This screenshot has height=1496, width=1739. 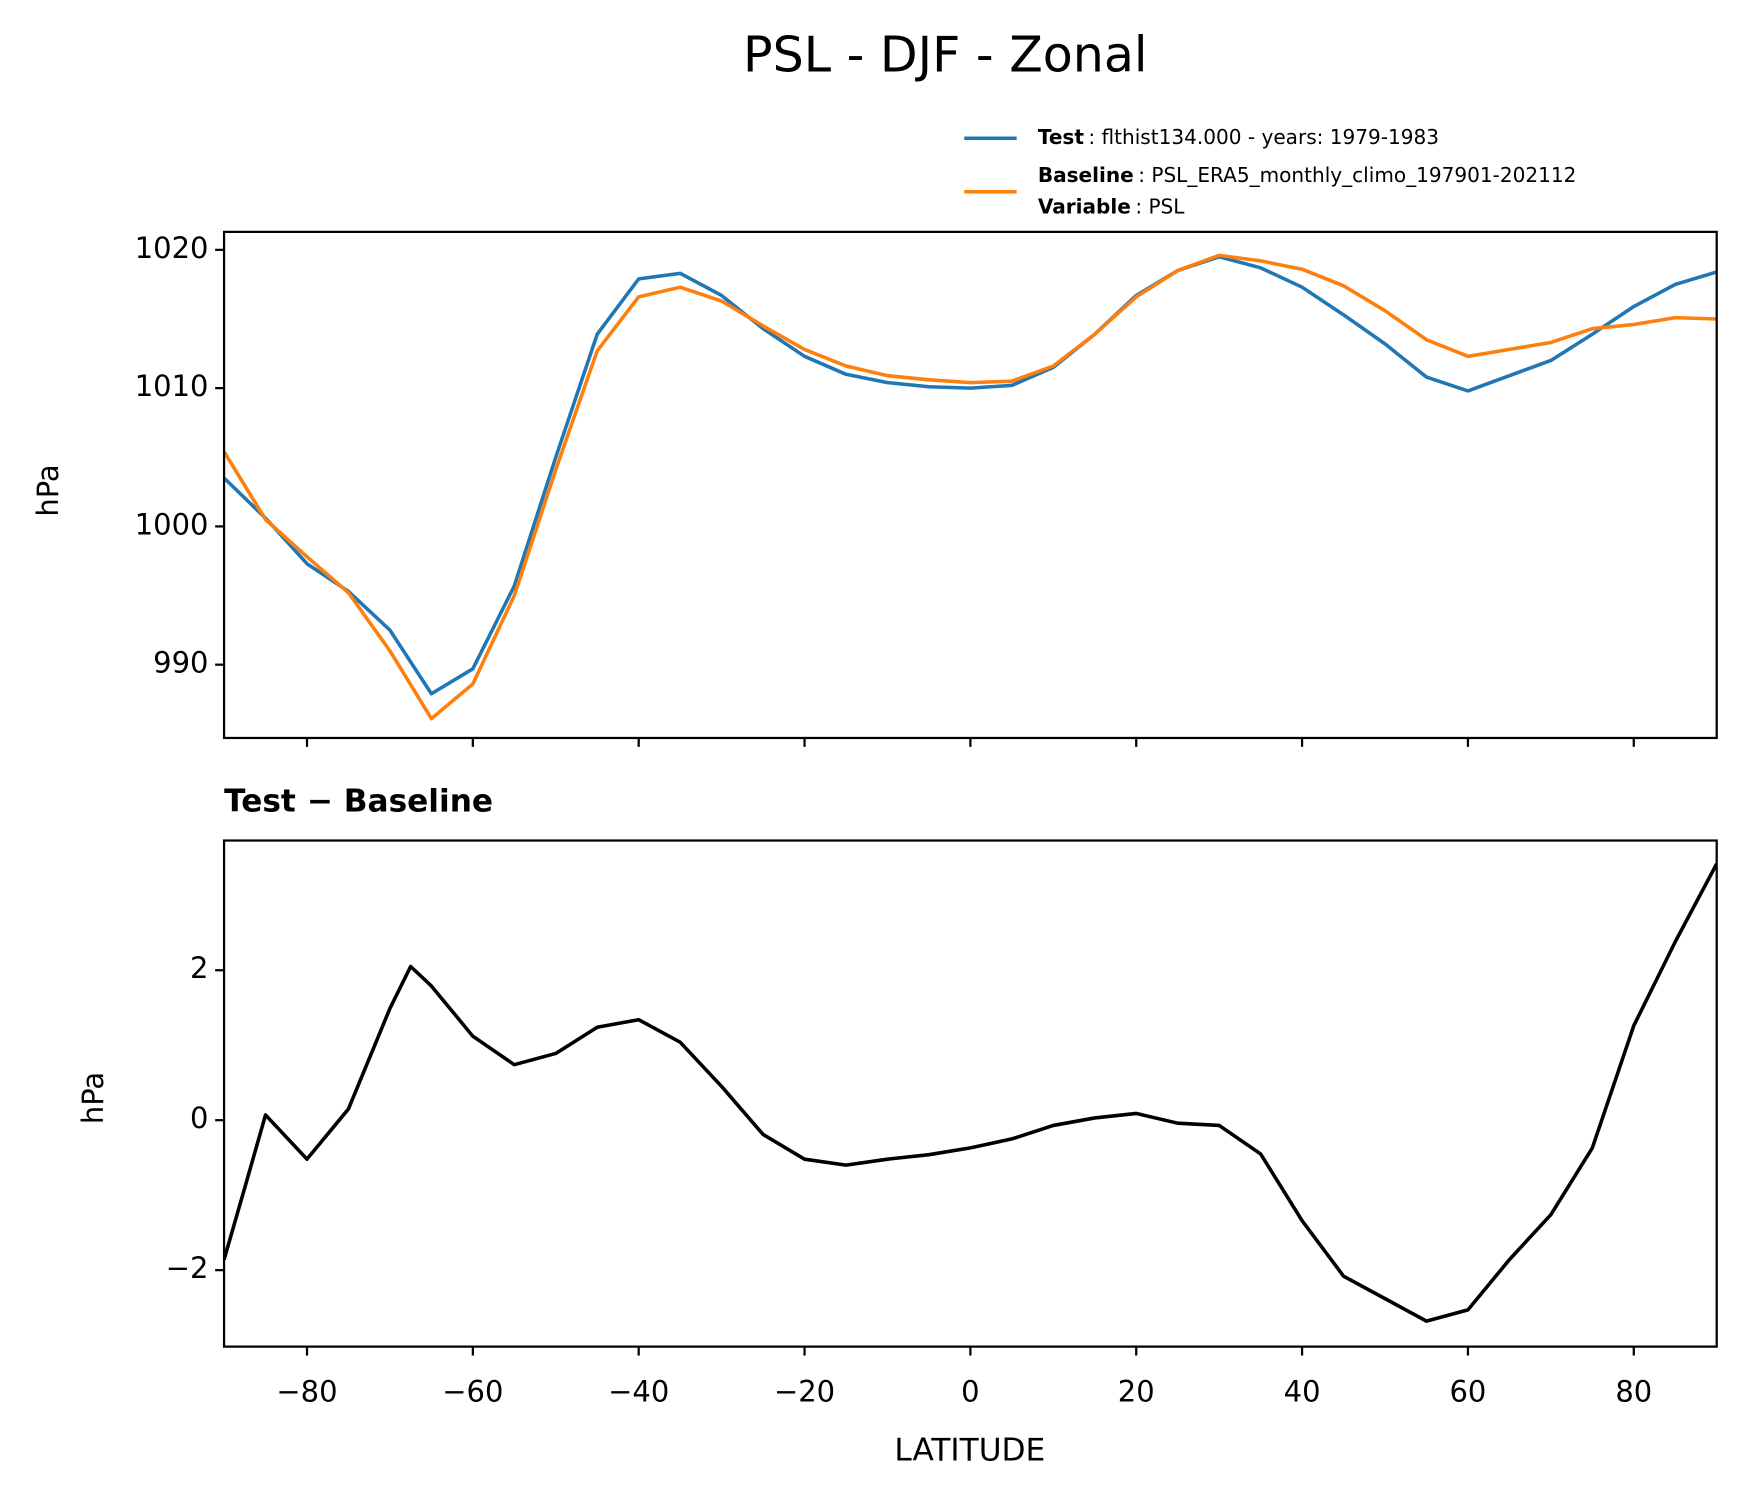 I want to click on figure-title: PSL - DJF - Zonal, so click(x=945, y=54).